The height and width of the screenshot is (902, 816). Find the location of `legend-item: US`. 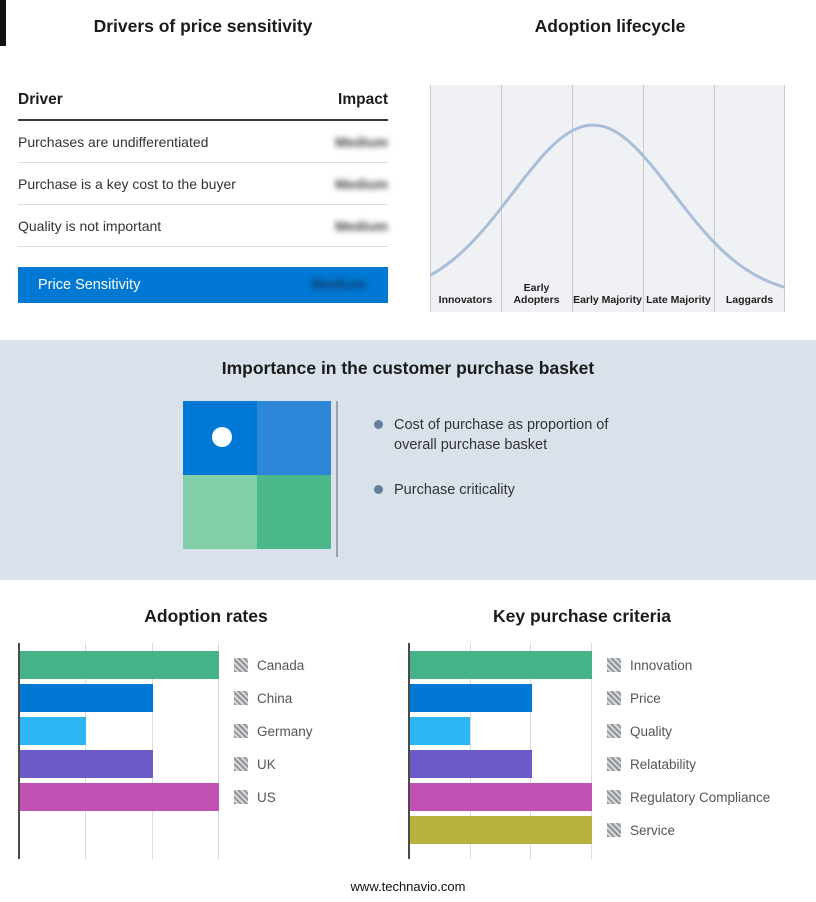

legend-item: US is located at coordinates (273, 797).